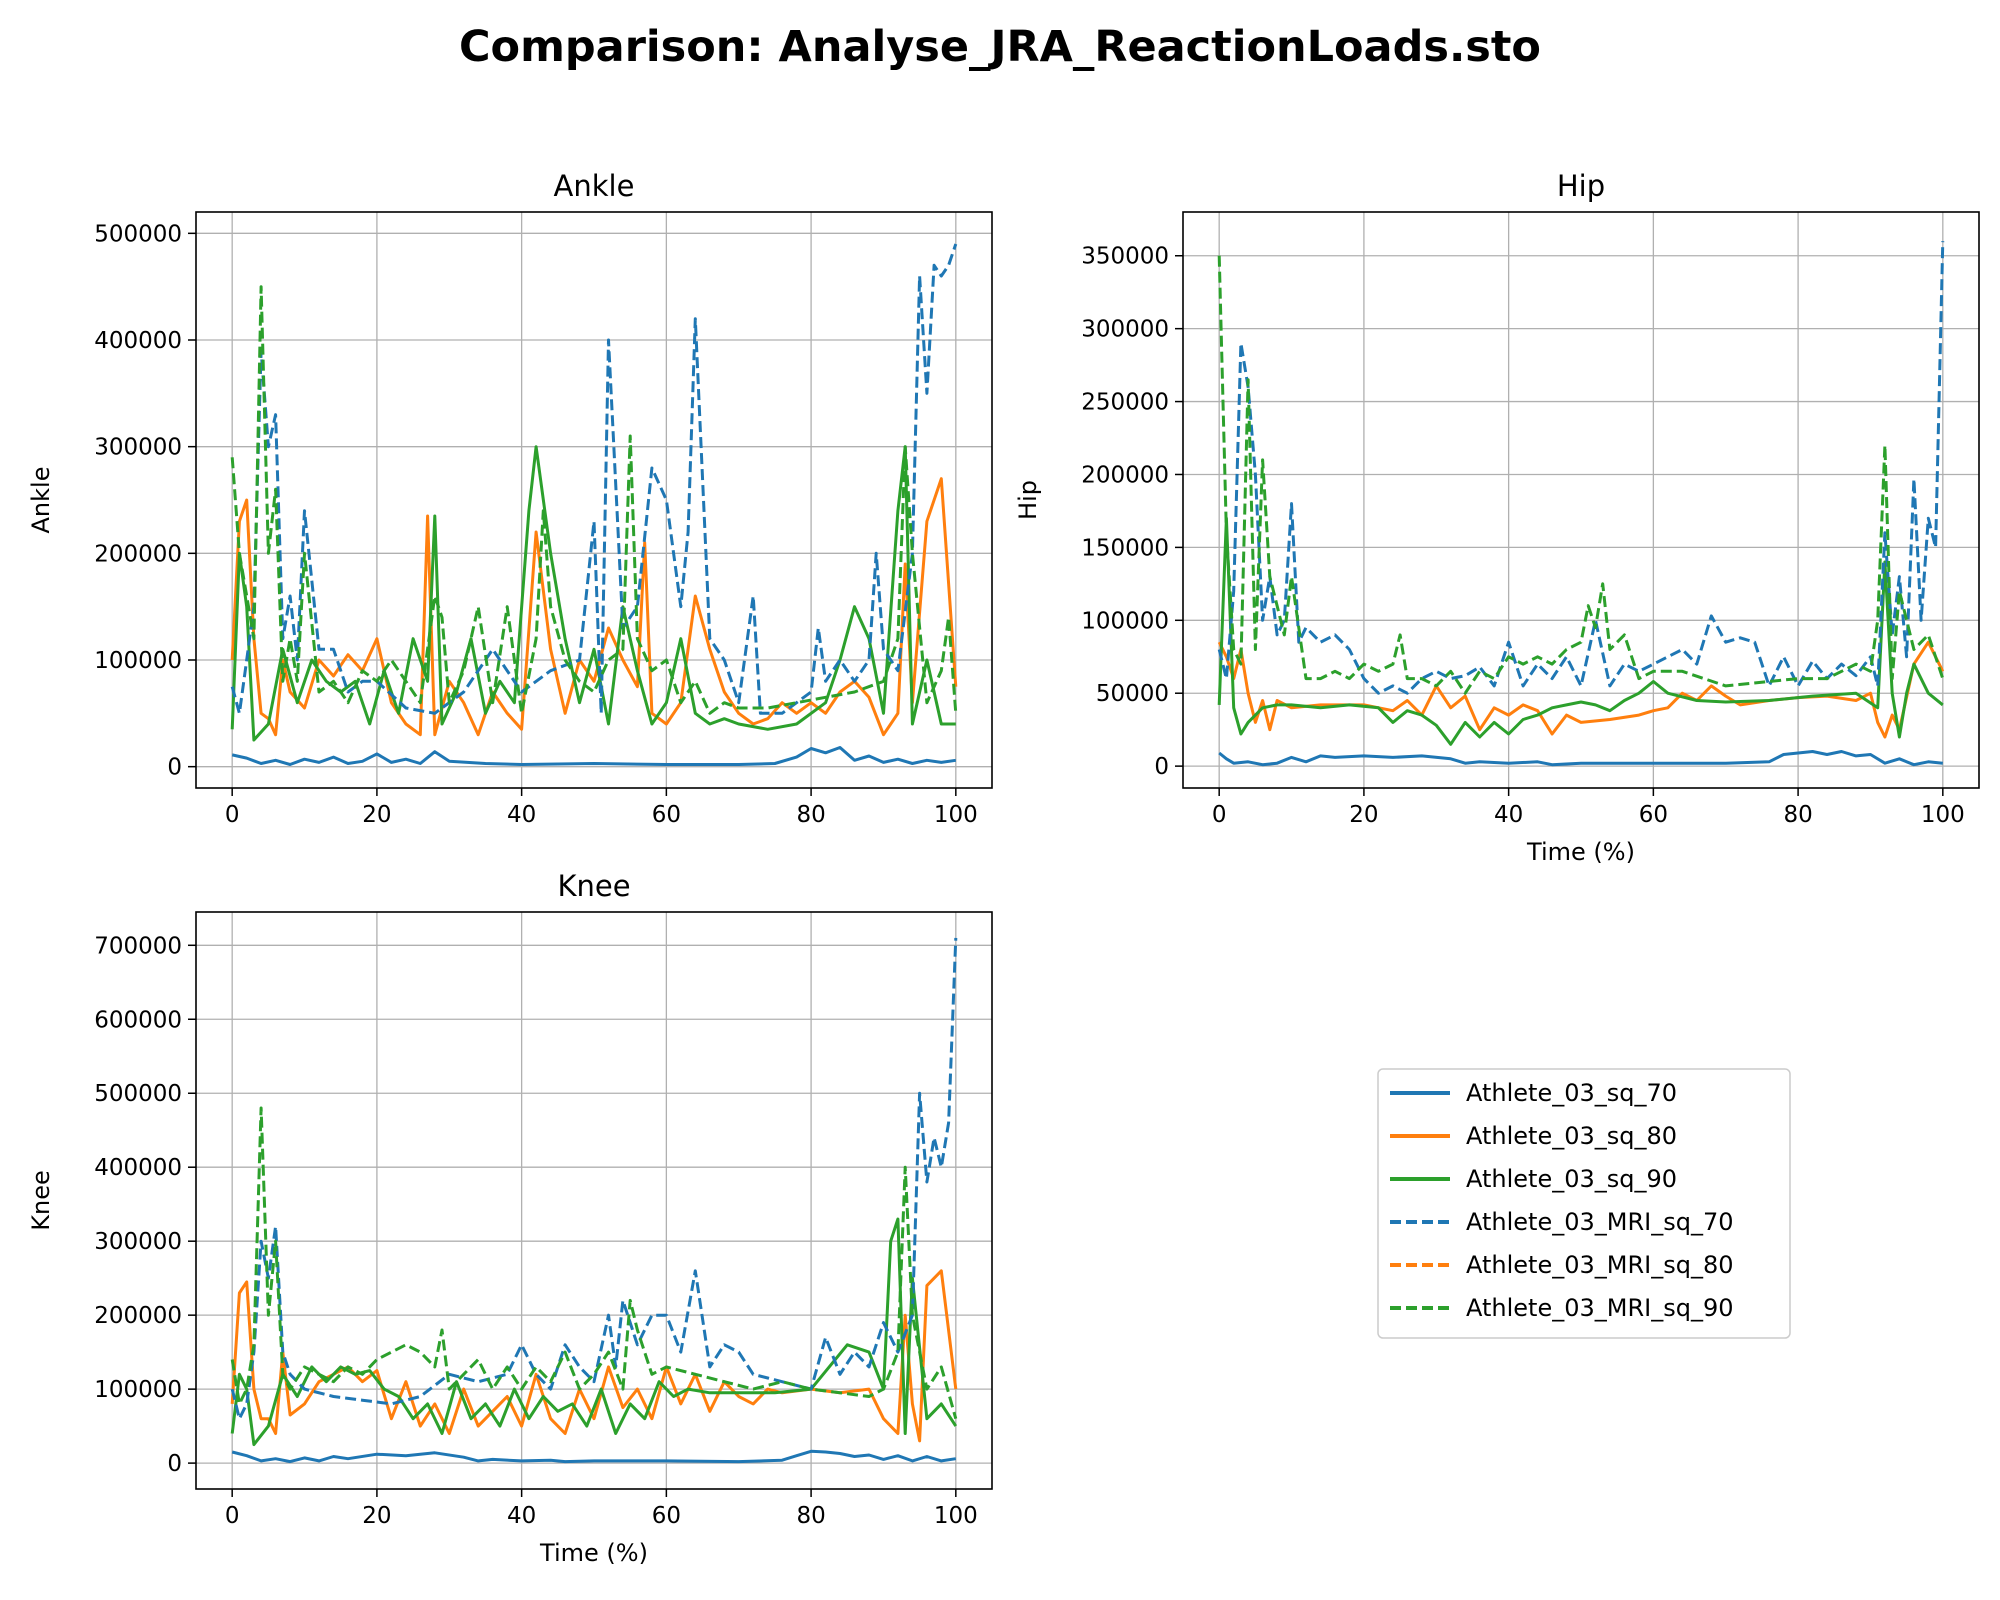  Describe the element at coordinates (1600, 1265) in the screenshot. I see `legend-label: Athlete_03_MRI_sq_80` at that location.